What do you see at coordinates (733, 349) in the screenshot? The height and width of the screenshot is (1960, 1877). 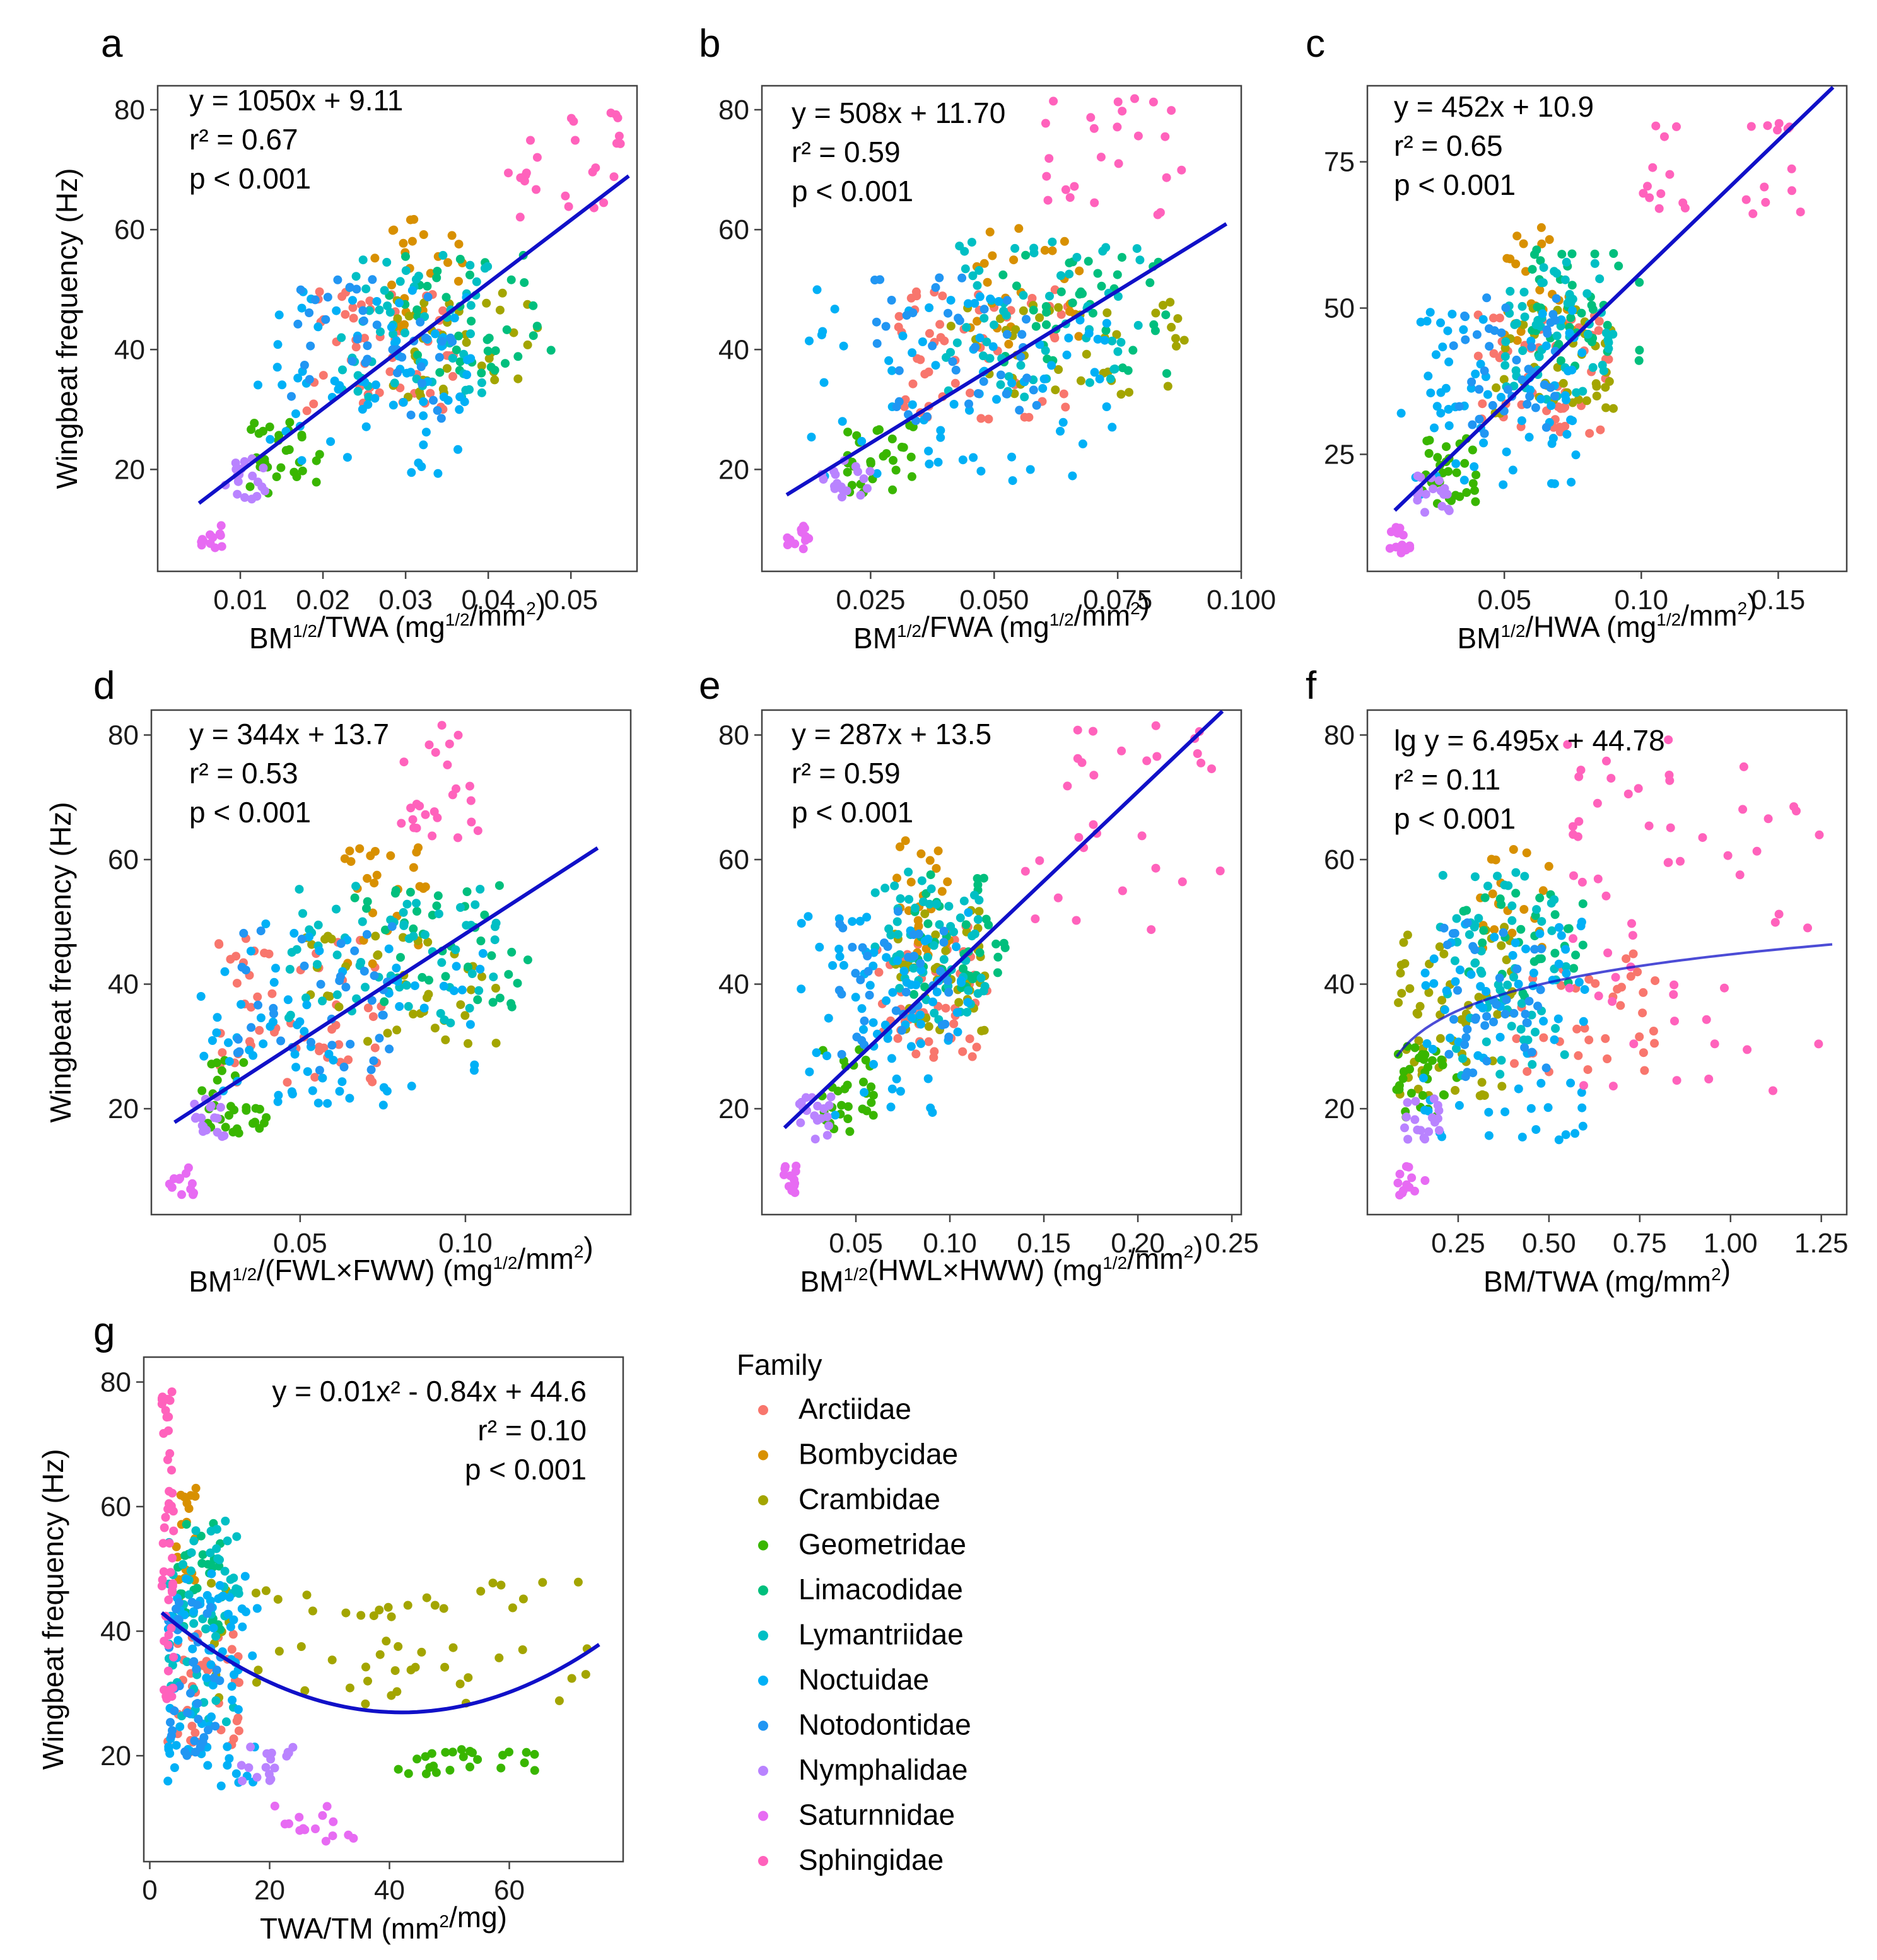 I see `y-tick-label: 40` at bounding box center [733, 349].